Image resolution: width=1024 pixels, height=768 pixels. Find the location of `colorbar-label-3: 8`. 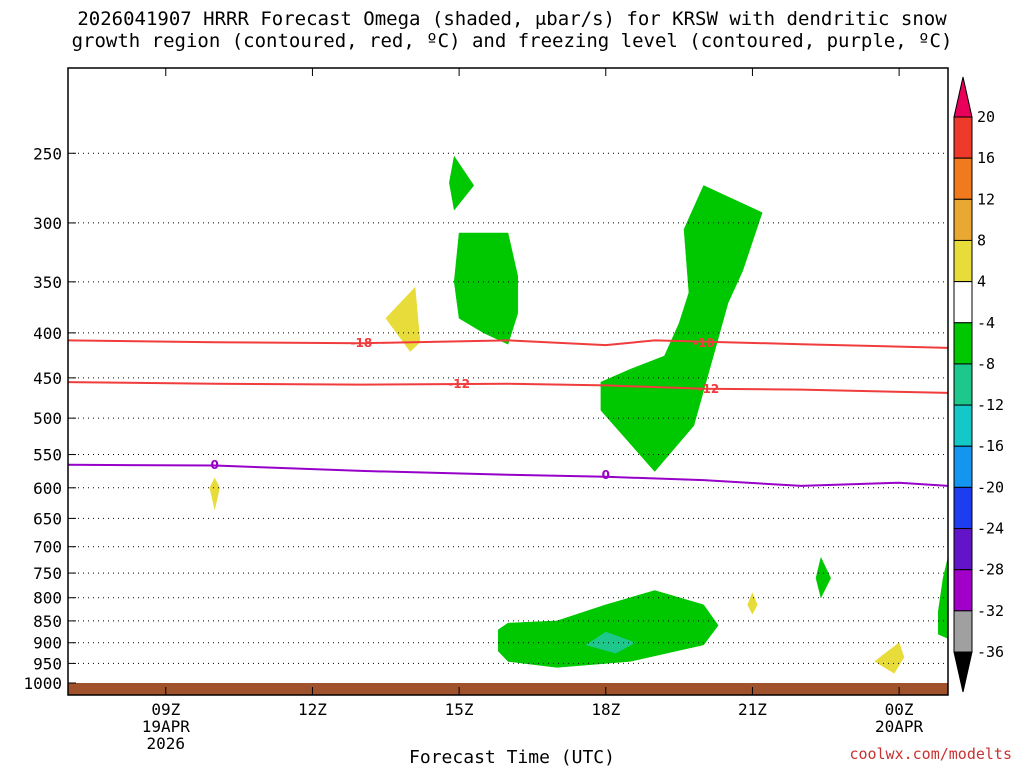

colorbar-label-3: 8 is located at coordinates (981, 240).